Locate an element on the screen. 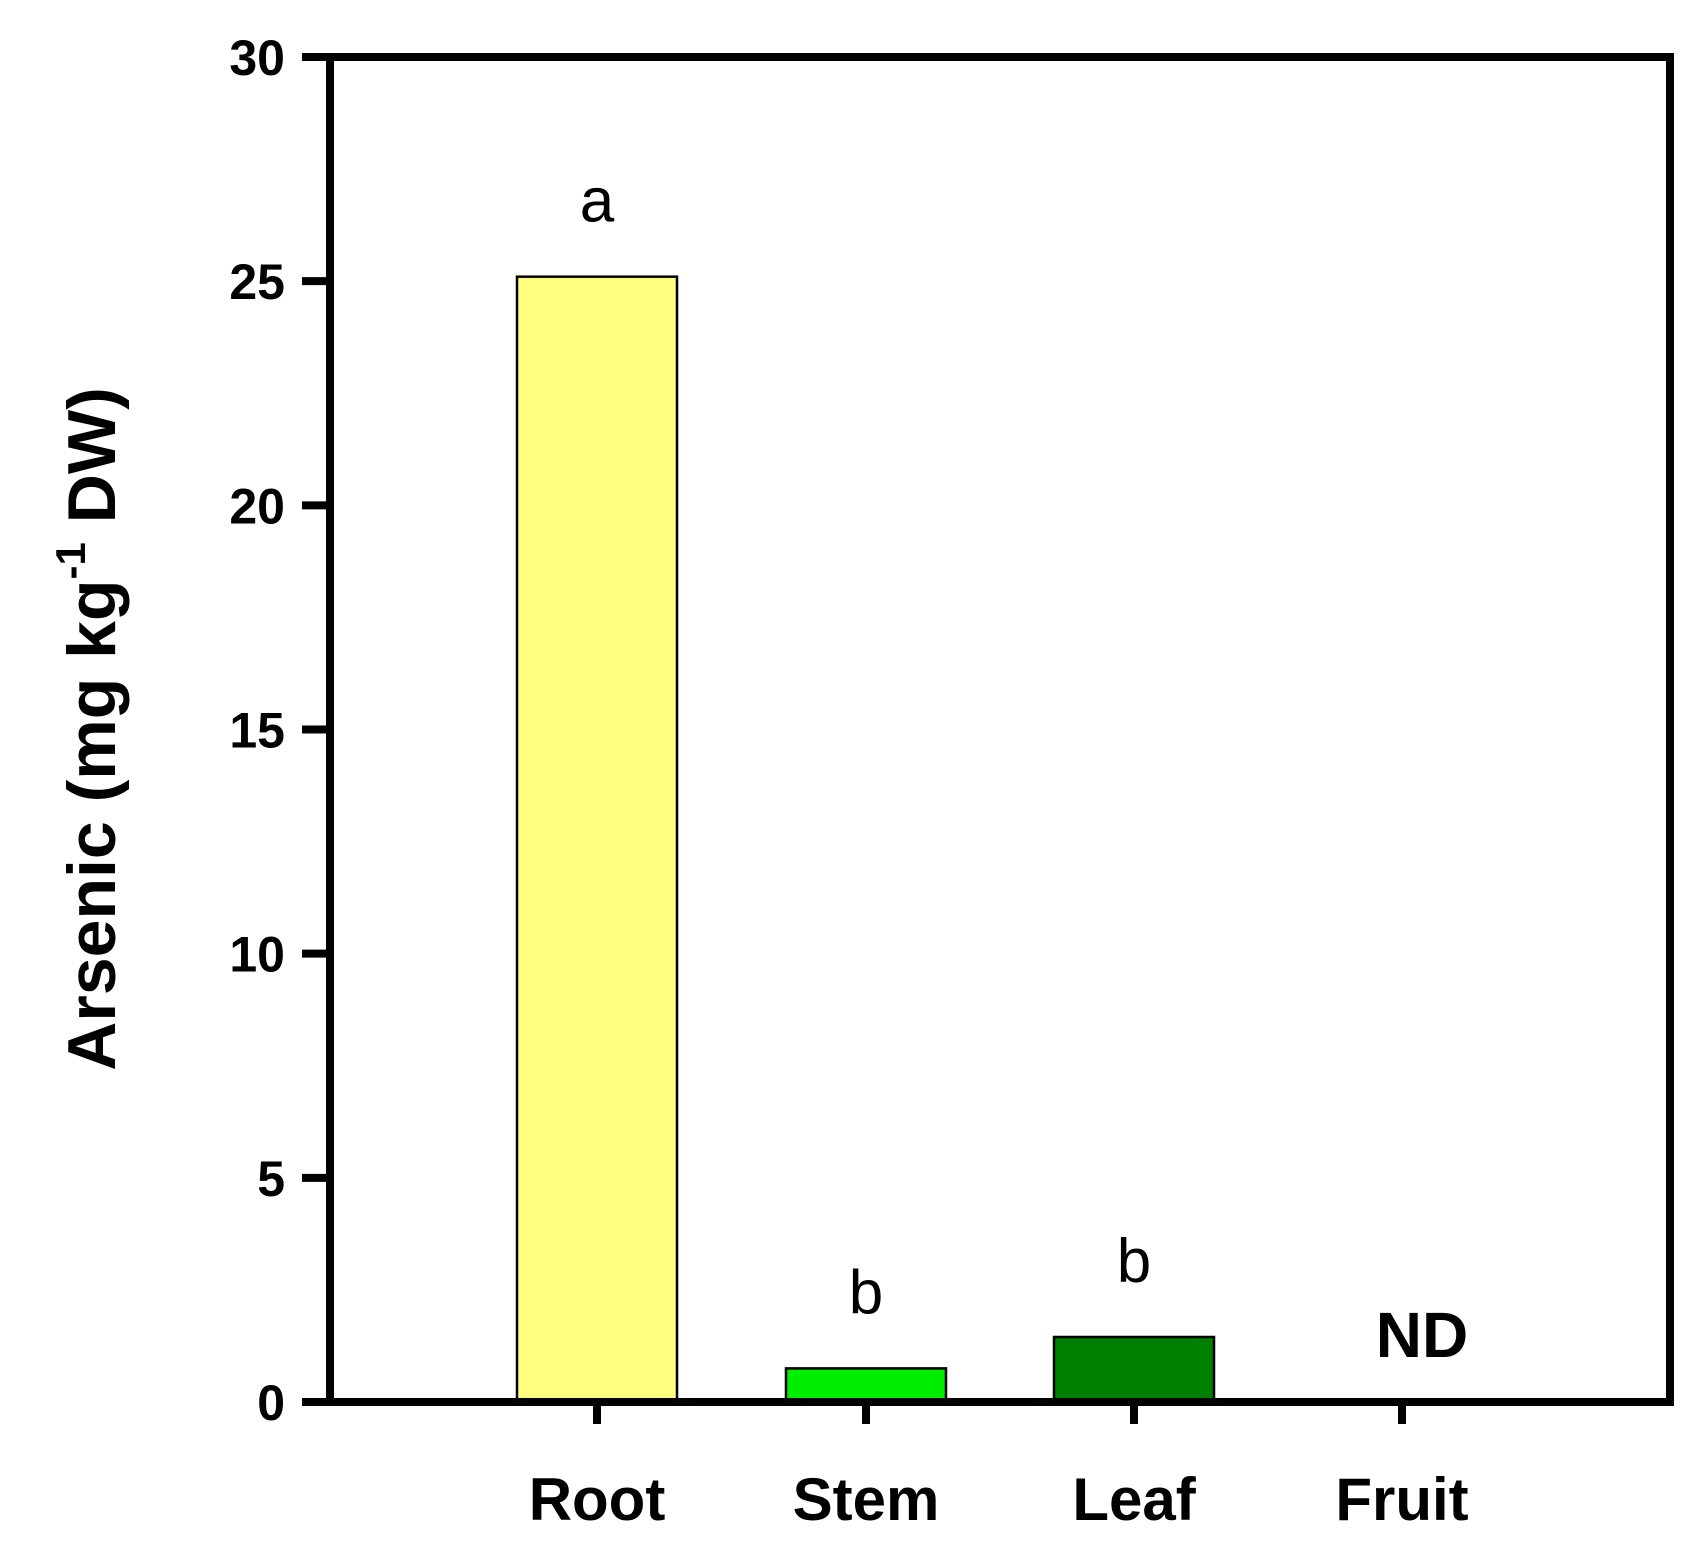  bar-label-stem: b is located at coordinates (866, 1292).